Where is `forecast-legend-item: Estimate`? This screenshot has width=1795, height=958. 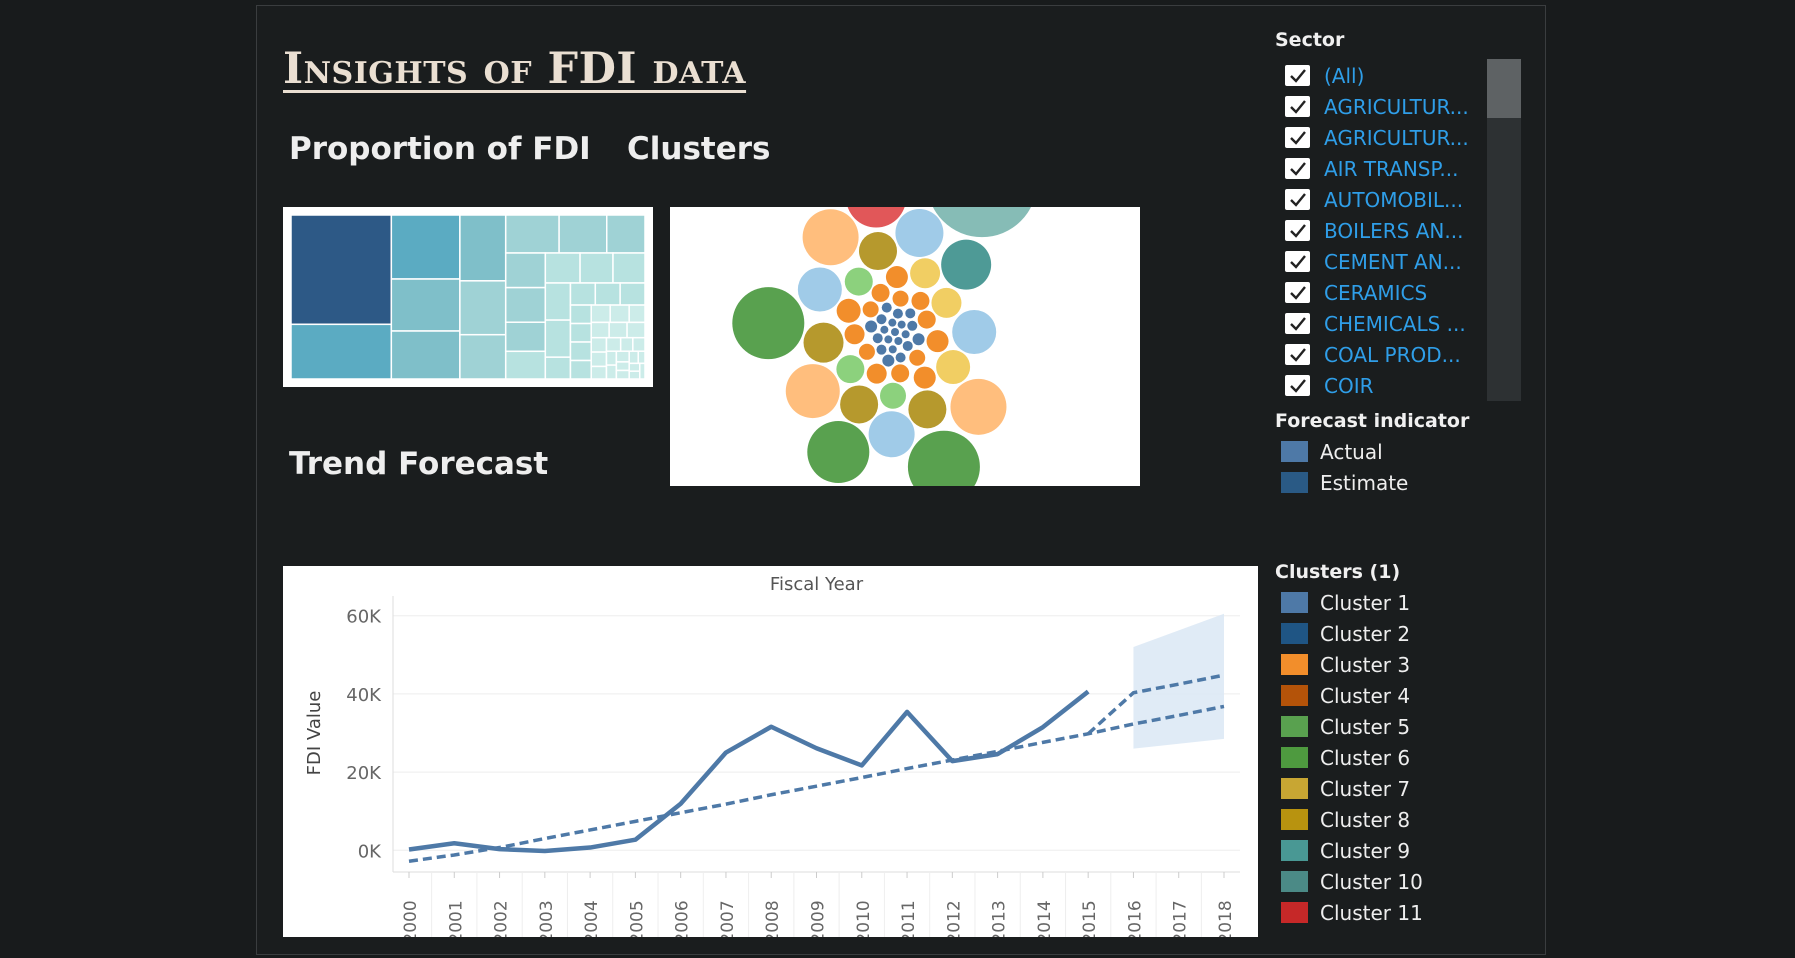 forecast-legend-item: Estimate is located at coordinates (1395, 482).